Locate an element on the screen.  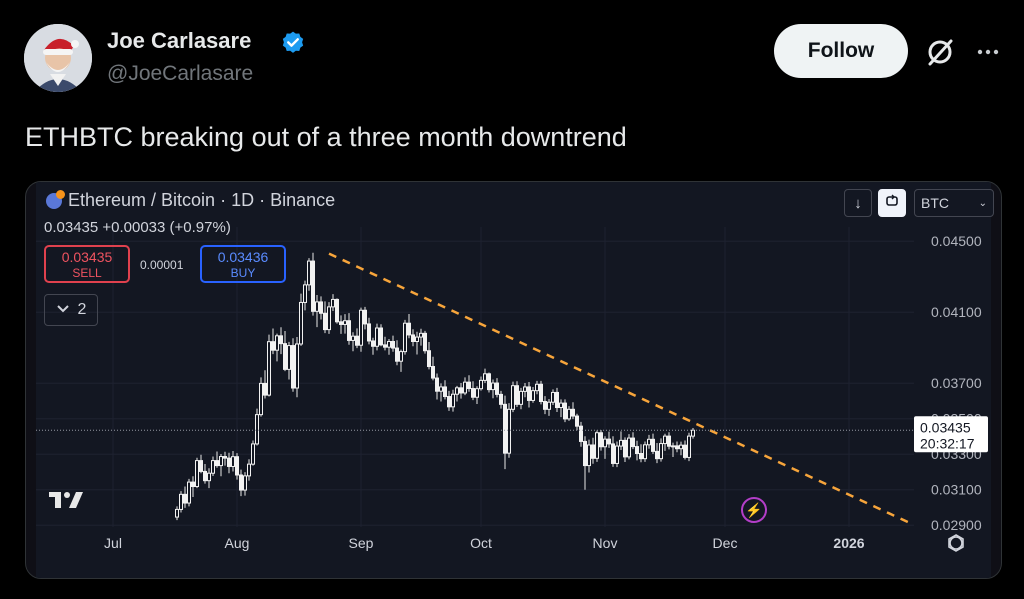
buy-button: 0.03436 BUY is located at coordinates (243, 264).